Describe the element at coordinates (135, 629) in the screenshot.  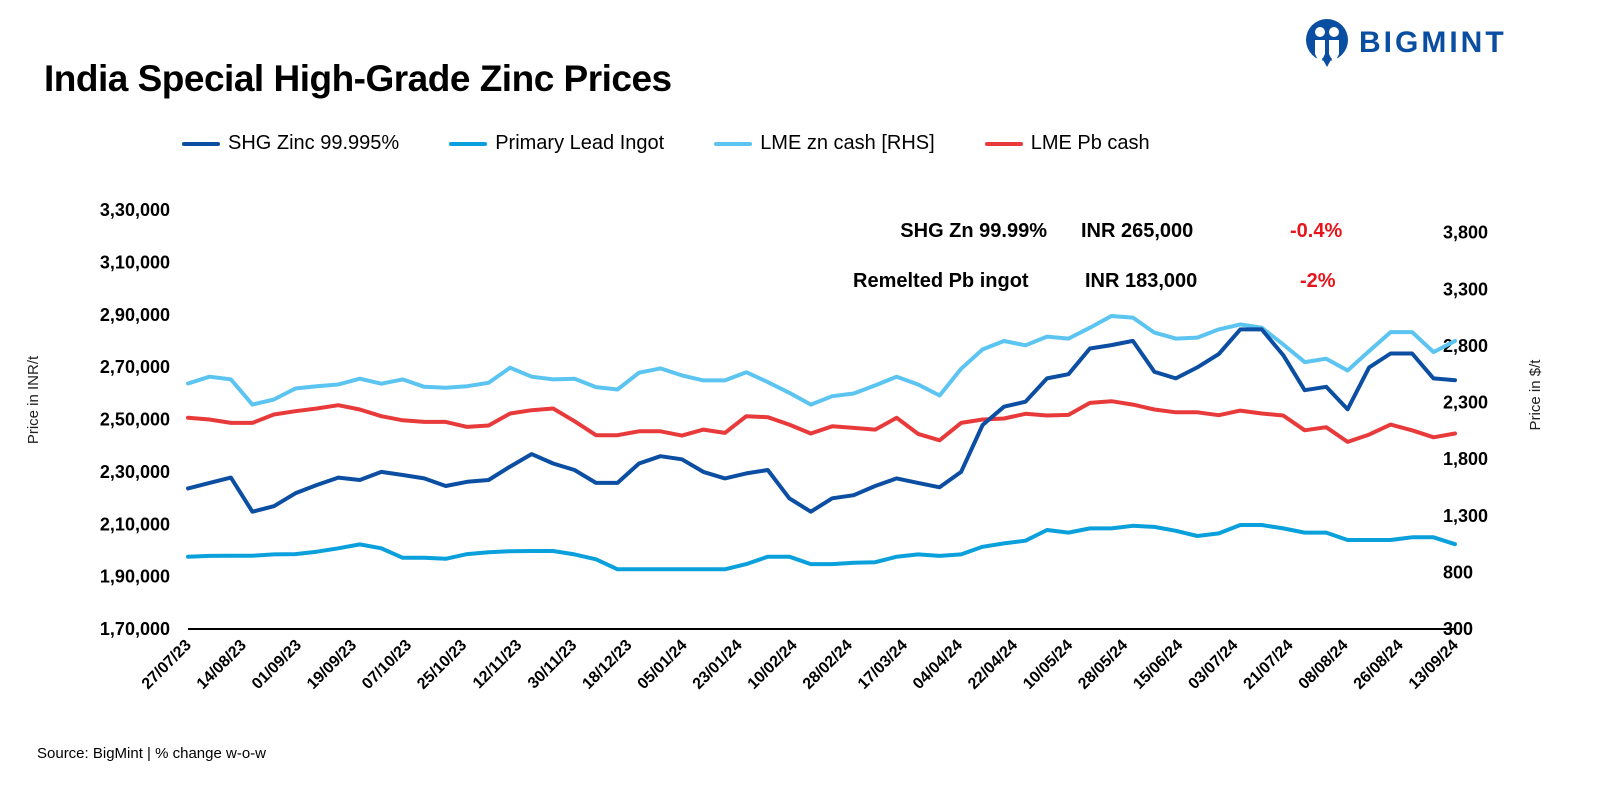
I see `y-tick-label: 1,70,000` at that location.